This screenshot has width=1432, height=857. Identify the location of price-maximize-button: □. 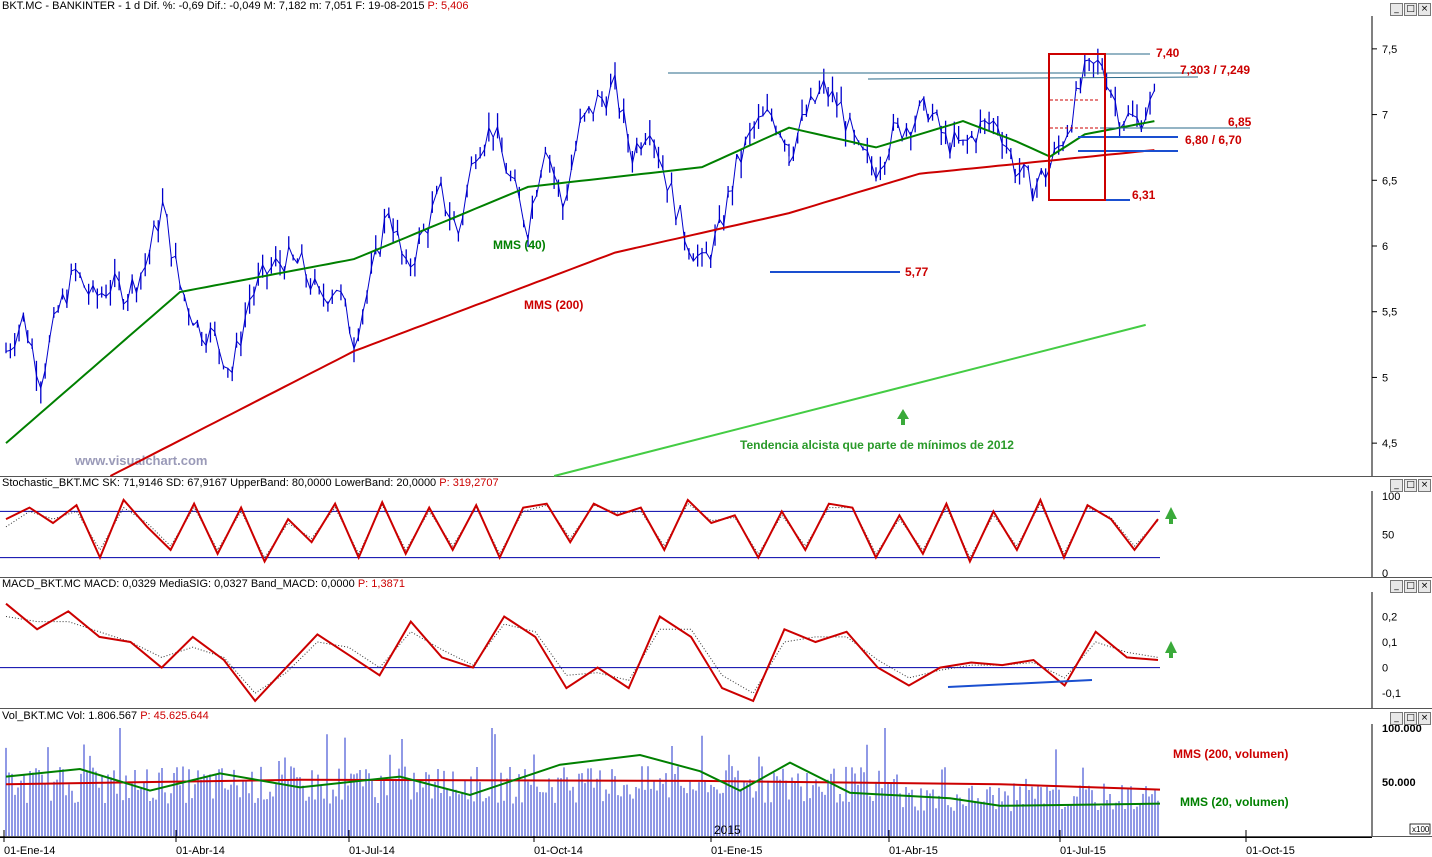
(1410, 9).